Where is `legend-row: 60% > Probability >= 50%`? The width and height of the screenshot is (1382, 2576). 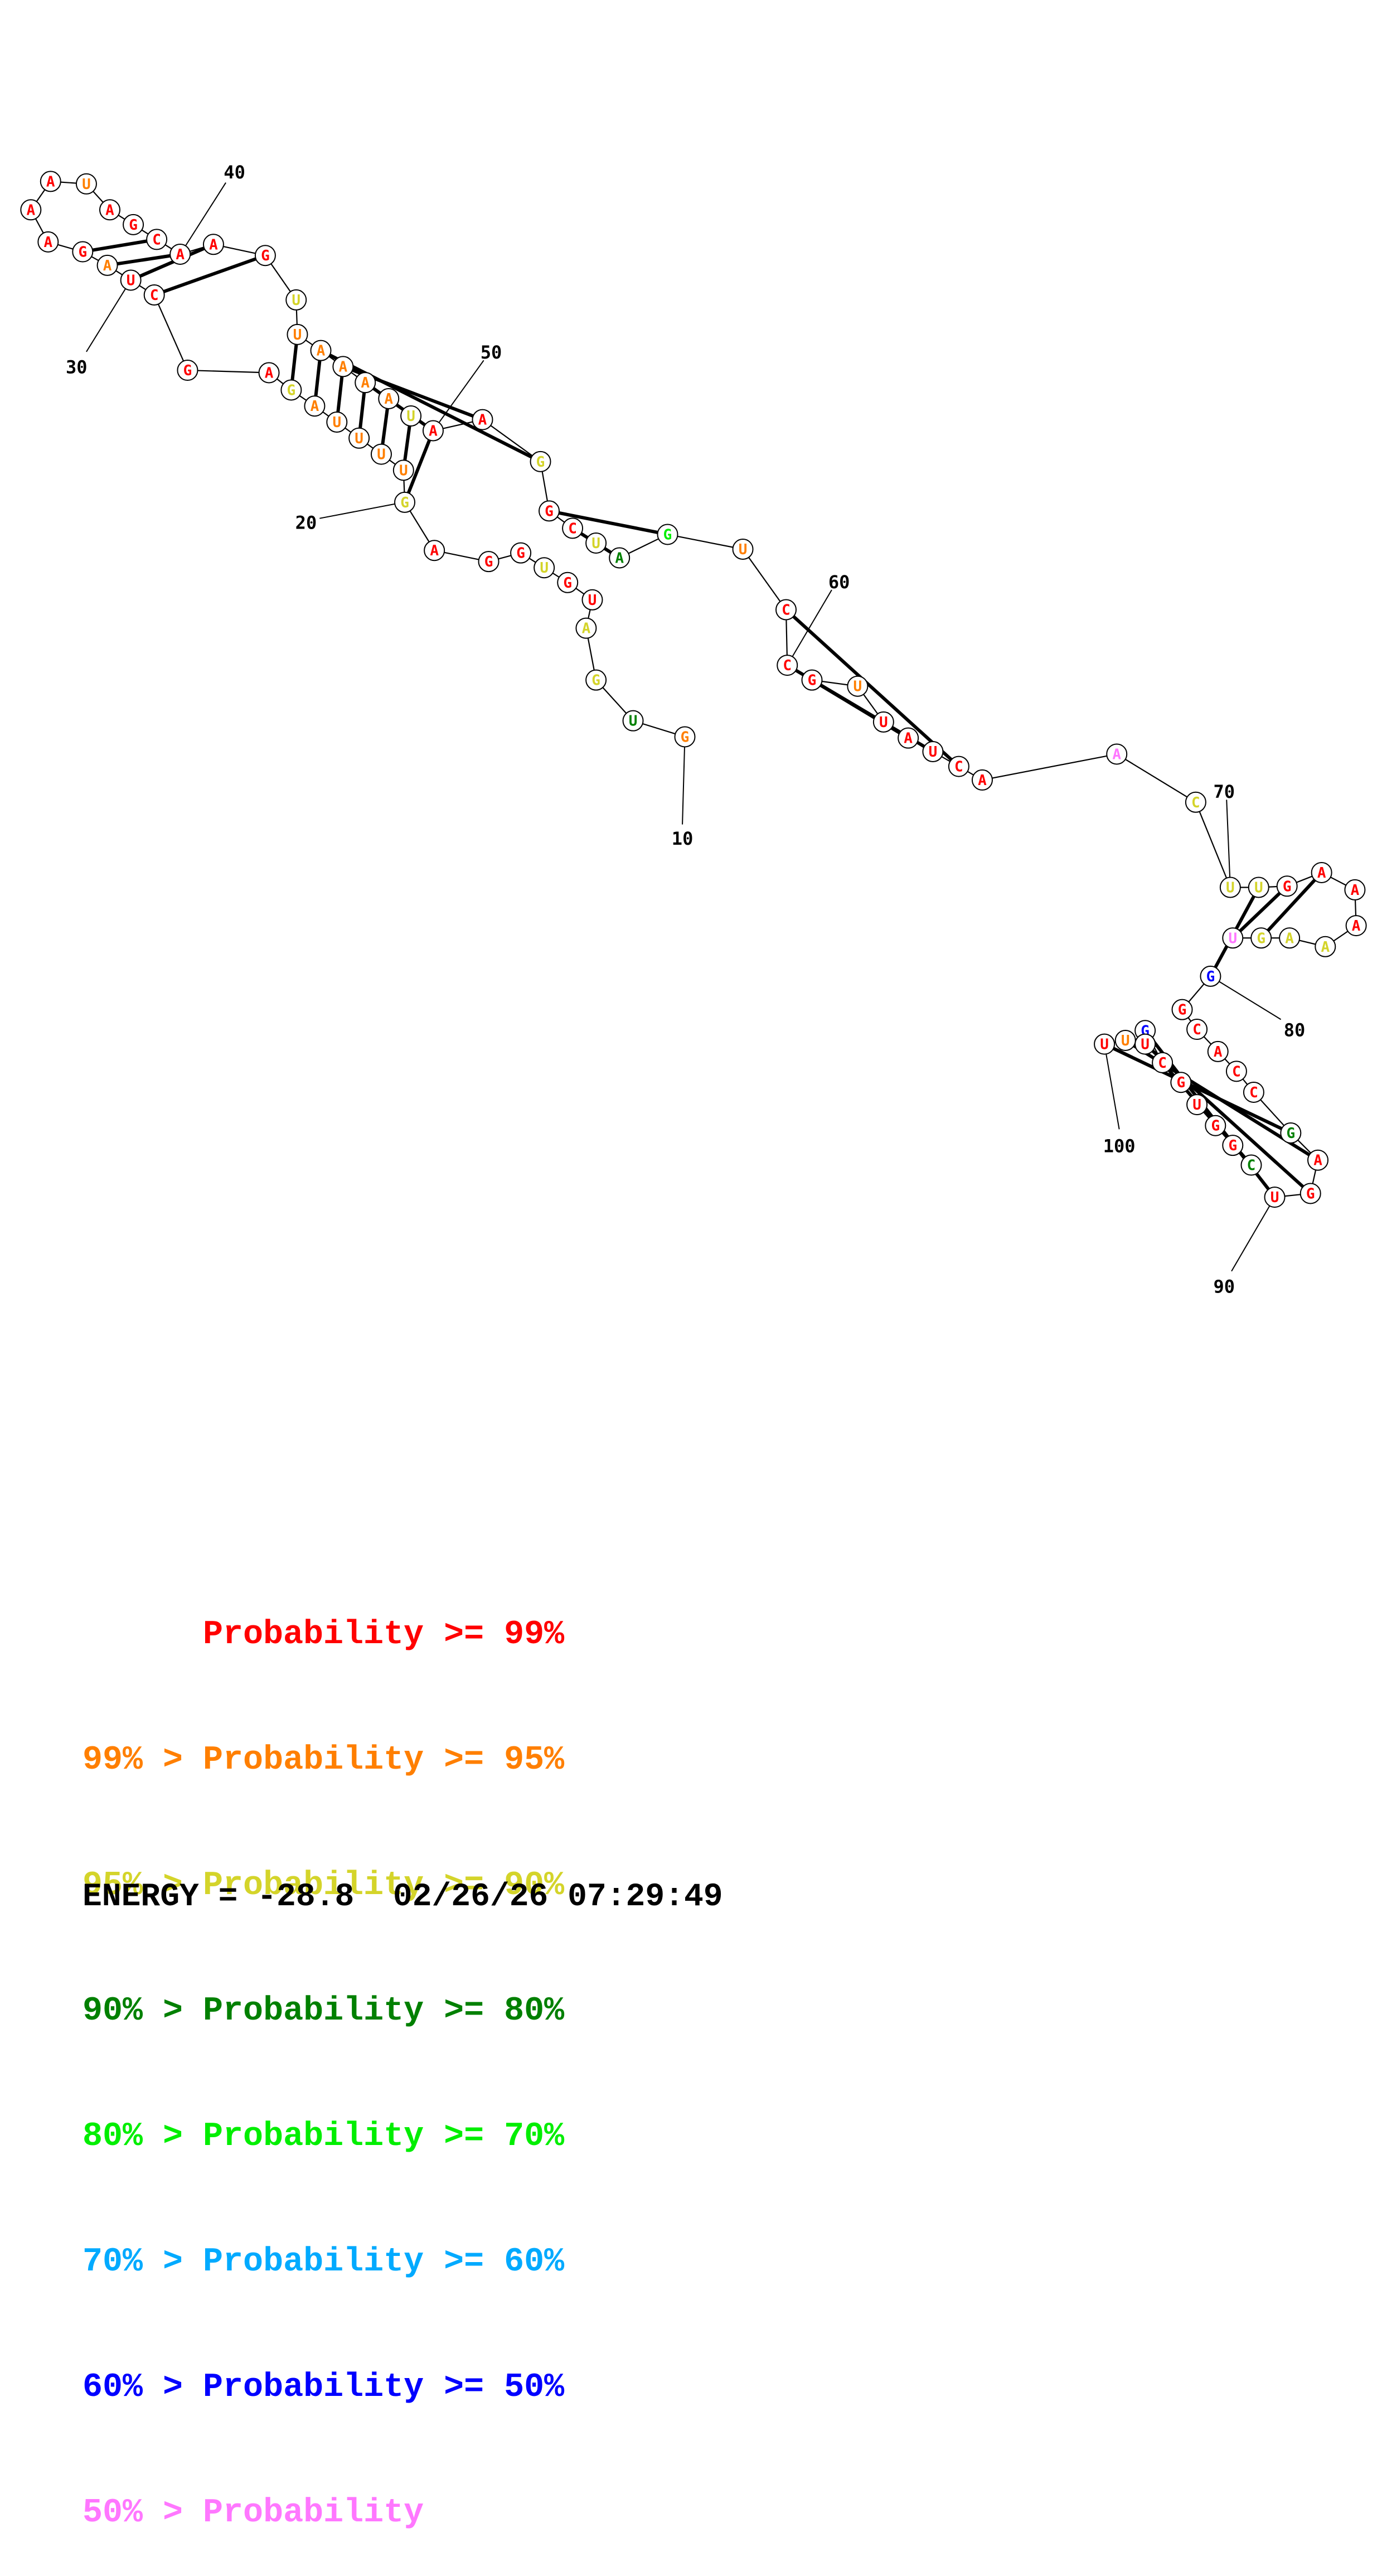
legend-row: 60% > Probability >= 50% is located at coordinates (501, 2388).